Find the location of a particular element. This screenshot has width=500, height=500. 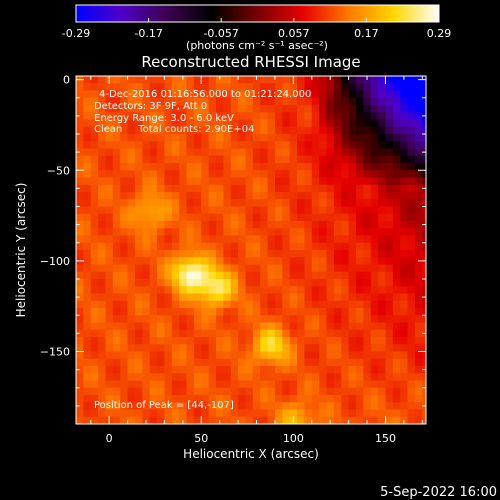

x-tick-label: 50 is located at coordinates (201, 438).